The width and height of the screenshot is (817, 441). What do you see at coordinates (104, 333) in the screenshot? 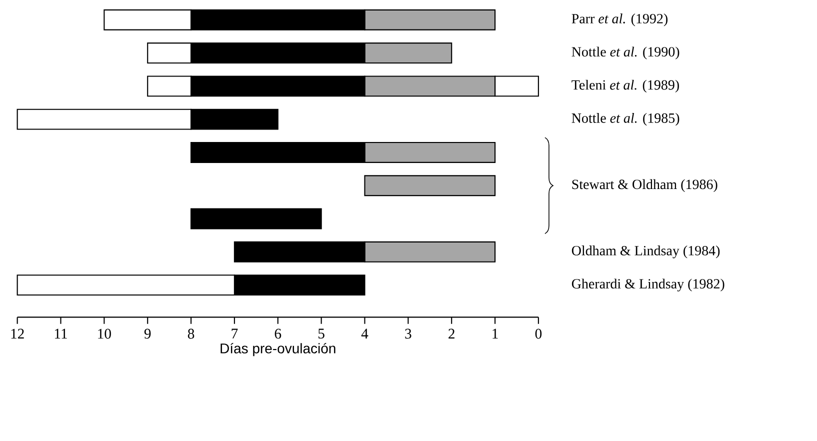
I see `x-tick-label: 10` at bounding box center [104, 333].